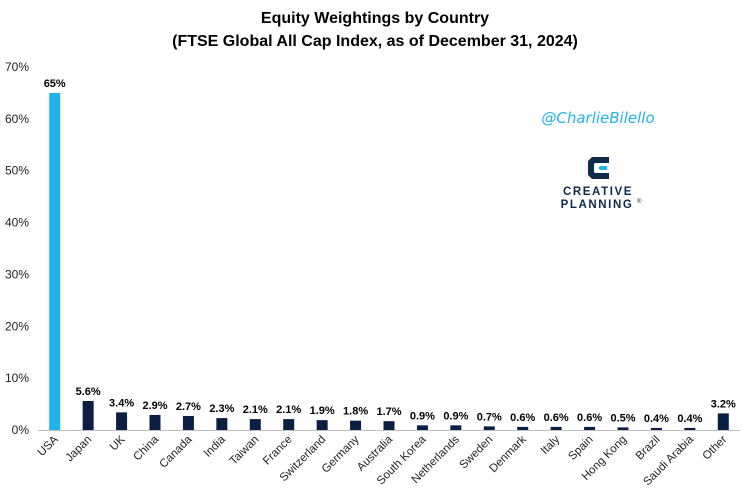  What do you see at coordinates (389, 425) in the screenshot?
I see `bar-australia` at bounding box center [389, 425].